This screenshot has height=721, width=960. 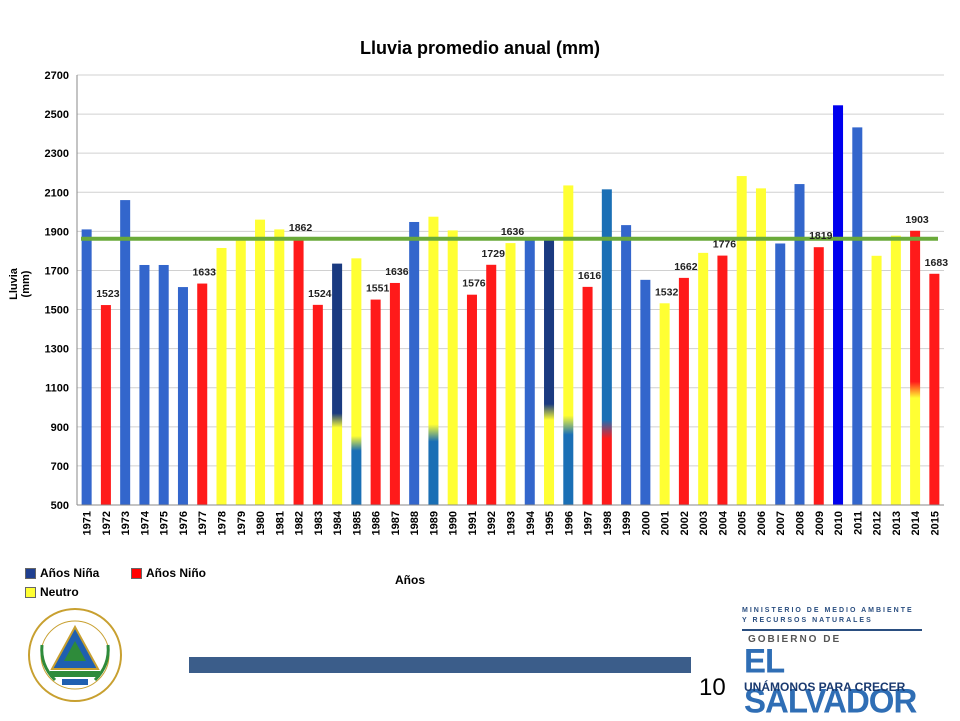 I want to click on data-label: 1729, so click(x=494, y=254).